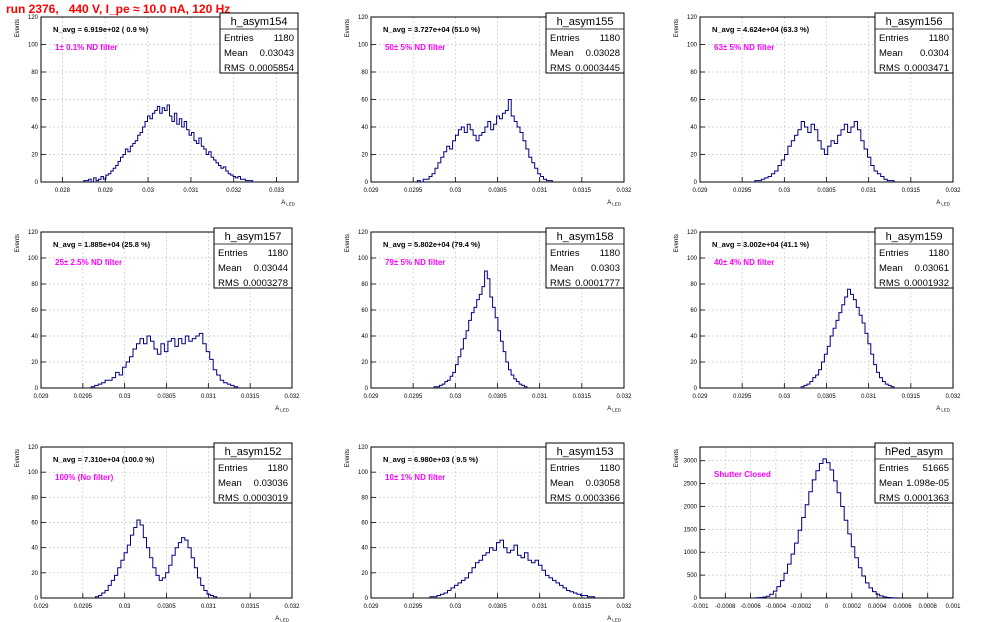 The image size is (996, 622). Describe the element at coordinates (761, 244) in the screenshot. I see `n-avg-label: N_avg = 3.002e+04 (41.1 %)` at that location.